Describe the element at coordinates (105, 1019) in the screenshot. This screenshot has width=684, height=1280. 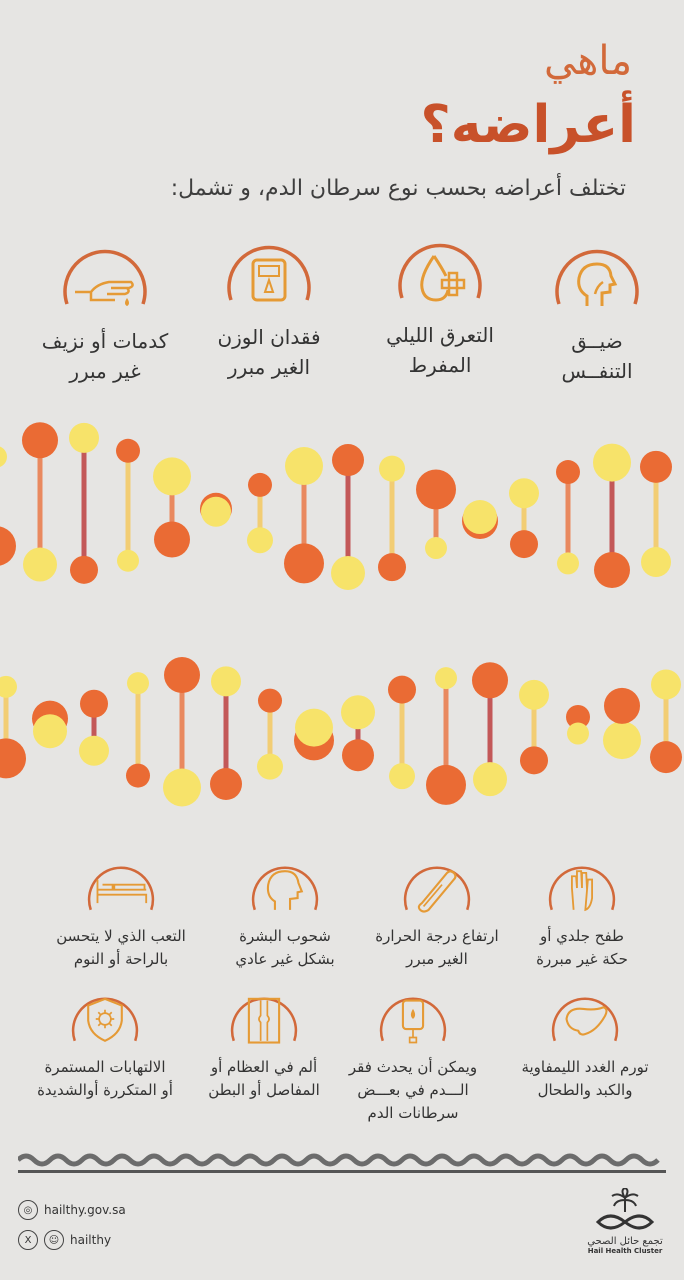
I see `shield-virus-icon` at that location.